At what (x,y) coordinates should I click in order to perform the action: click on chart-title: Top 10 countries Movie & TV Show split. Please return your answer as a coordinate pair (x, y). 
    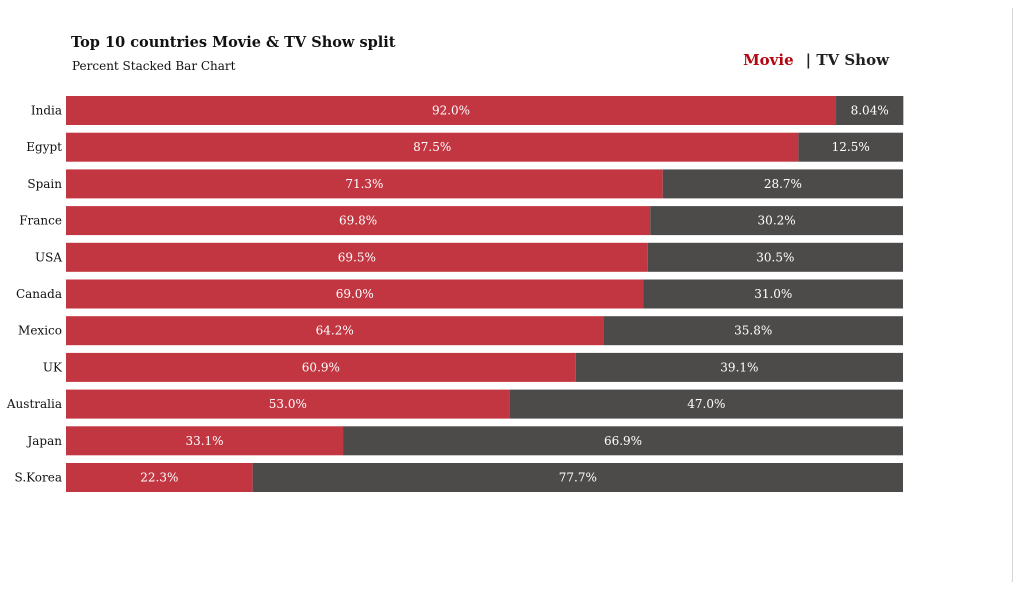
    Looking at the image, I should click on (233, 42).